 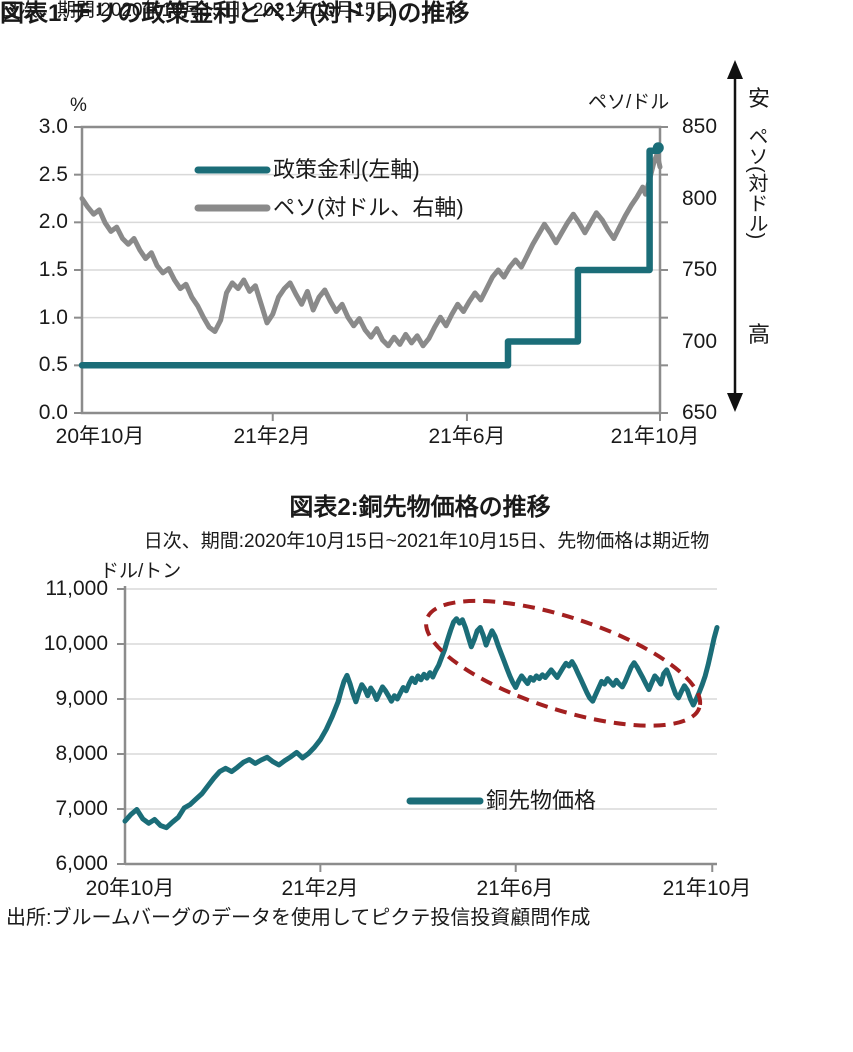 I want to click on chart2-subtitle: 日次、期間:2020年10月15日~2021年10月15日、先物価格は期近物, so click(x=426, y=541).